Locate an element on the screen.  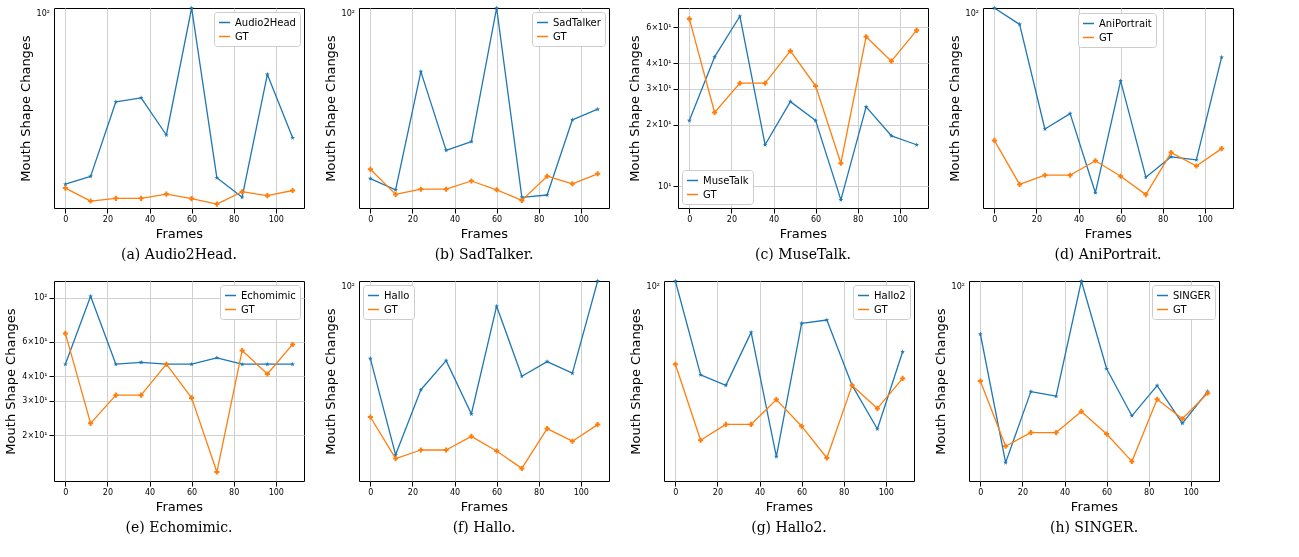
text: (c) MuseTalk. is located at coordinates (803, 254).